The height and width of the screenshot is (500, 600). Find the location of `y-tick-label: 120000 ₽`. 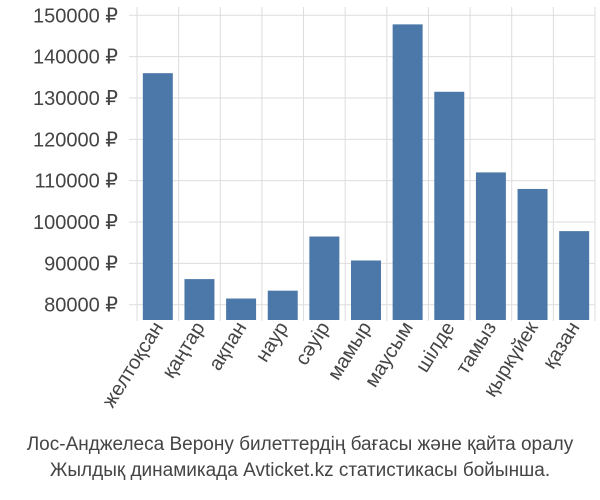

y-tick-label: 120000 ₽ is located at coordinates (75, 140).